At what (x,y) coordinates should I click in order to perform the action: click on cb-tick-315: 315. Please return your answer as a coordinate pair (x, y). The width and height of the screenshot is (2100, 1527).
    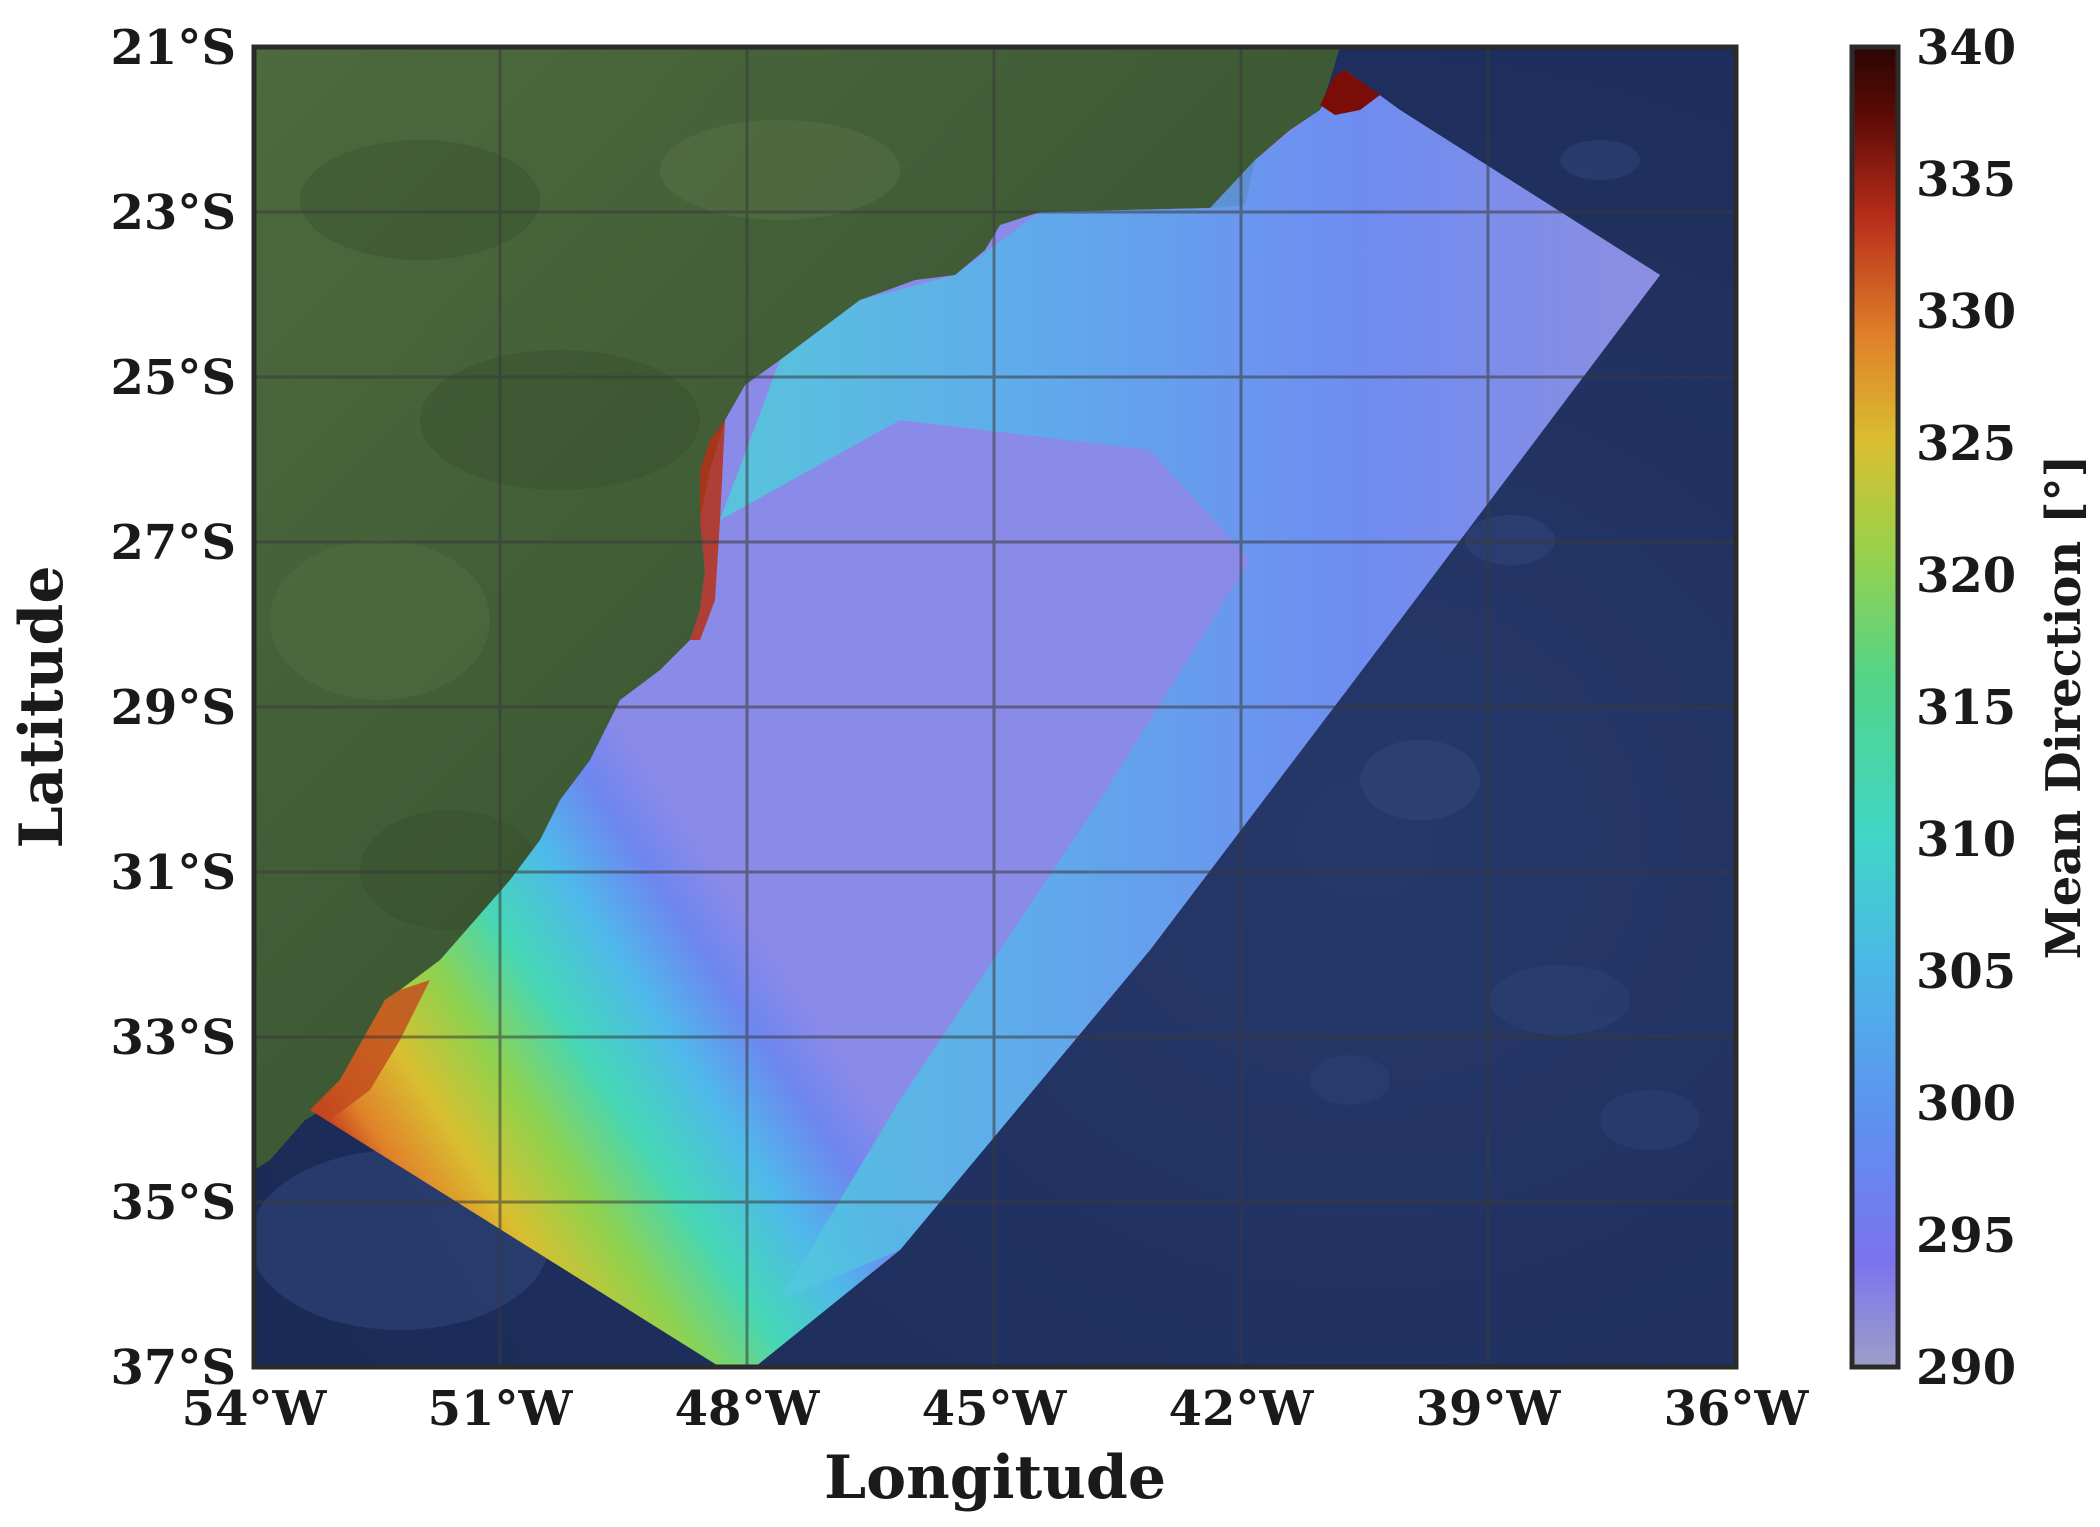
    Looking at the image, I should click on (1966, 708).